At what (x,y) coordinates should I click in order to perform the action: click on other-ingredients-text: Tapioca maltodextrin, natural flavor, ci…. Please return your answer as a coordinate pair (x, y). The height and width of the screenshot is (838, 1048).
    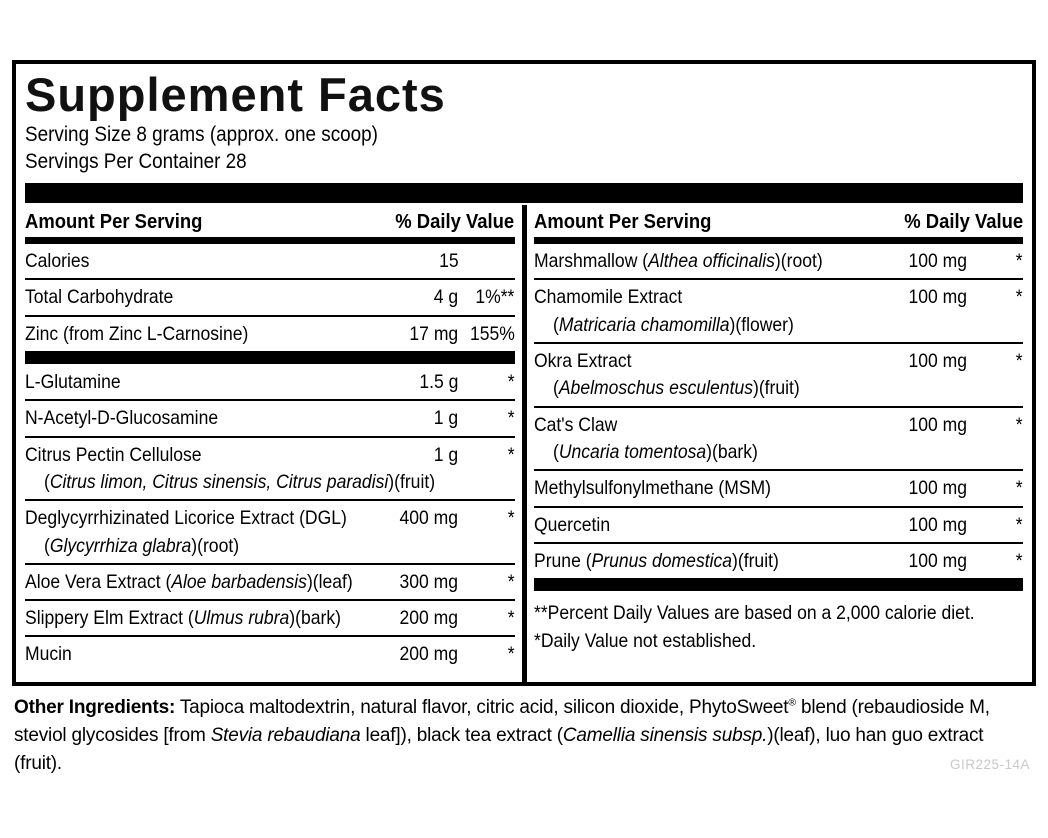
    Looking at the image, I should click on (502, 735).